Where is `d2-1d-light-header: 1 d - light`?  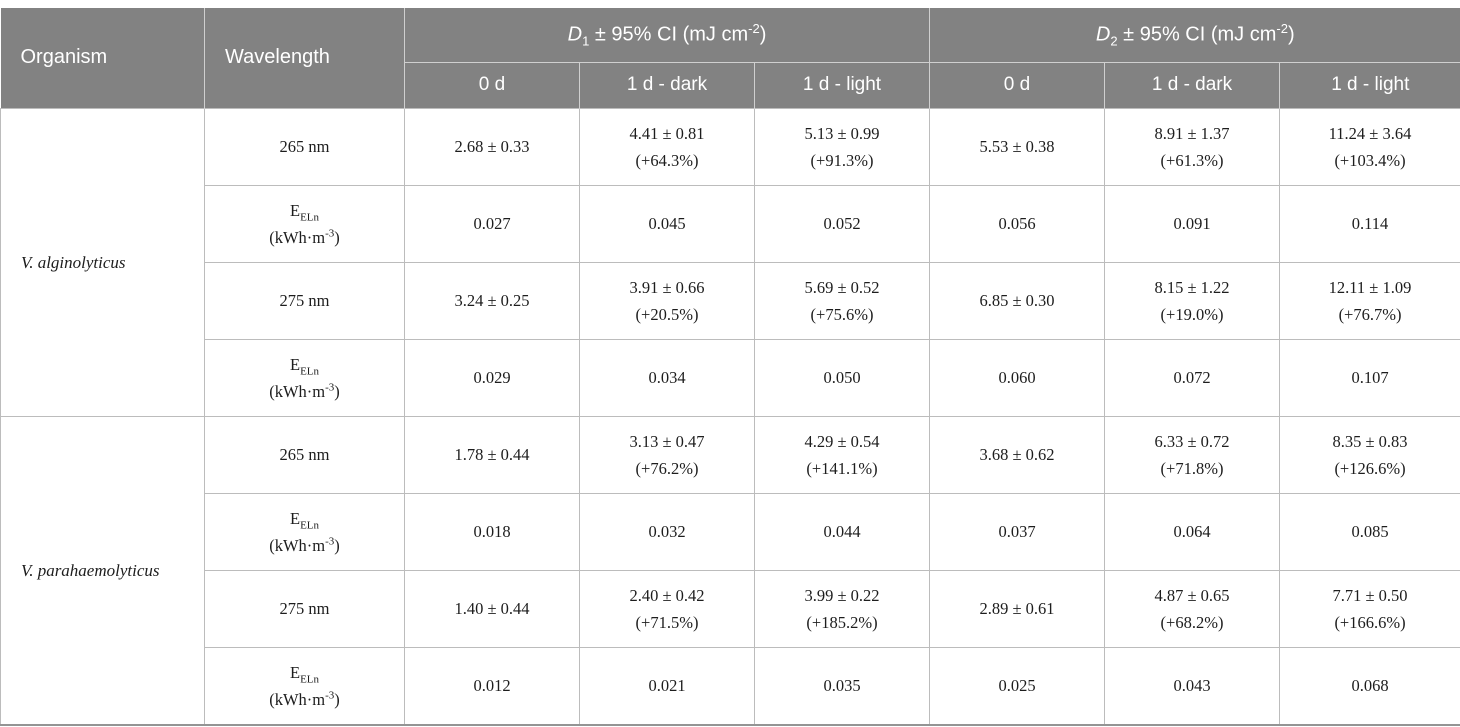 d2-1d-light-header: 1 d - light is located at coordinates (1369, 85).